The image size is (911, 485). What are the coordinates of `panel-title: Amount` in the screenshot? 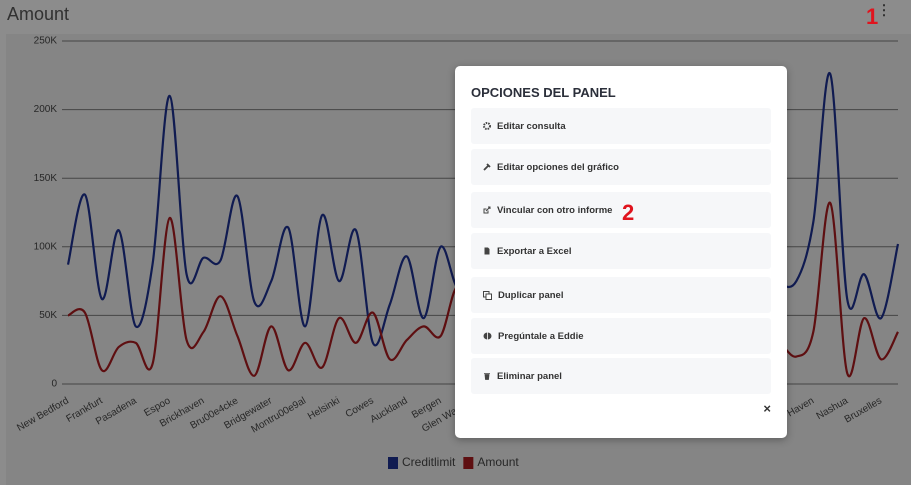 It's located at (38, 14).